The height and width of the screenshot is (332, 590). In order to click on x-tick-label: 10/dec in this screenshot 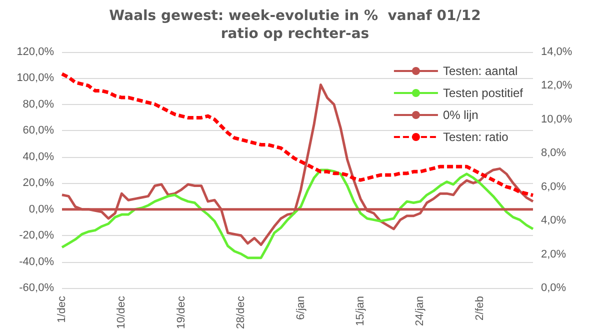, I will do `click(122, 312)`.